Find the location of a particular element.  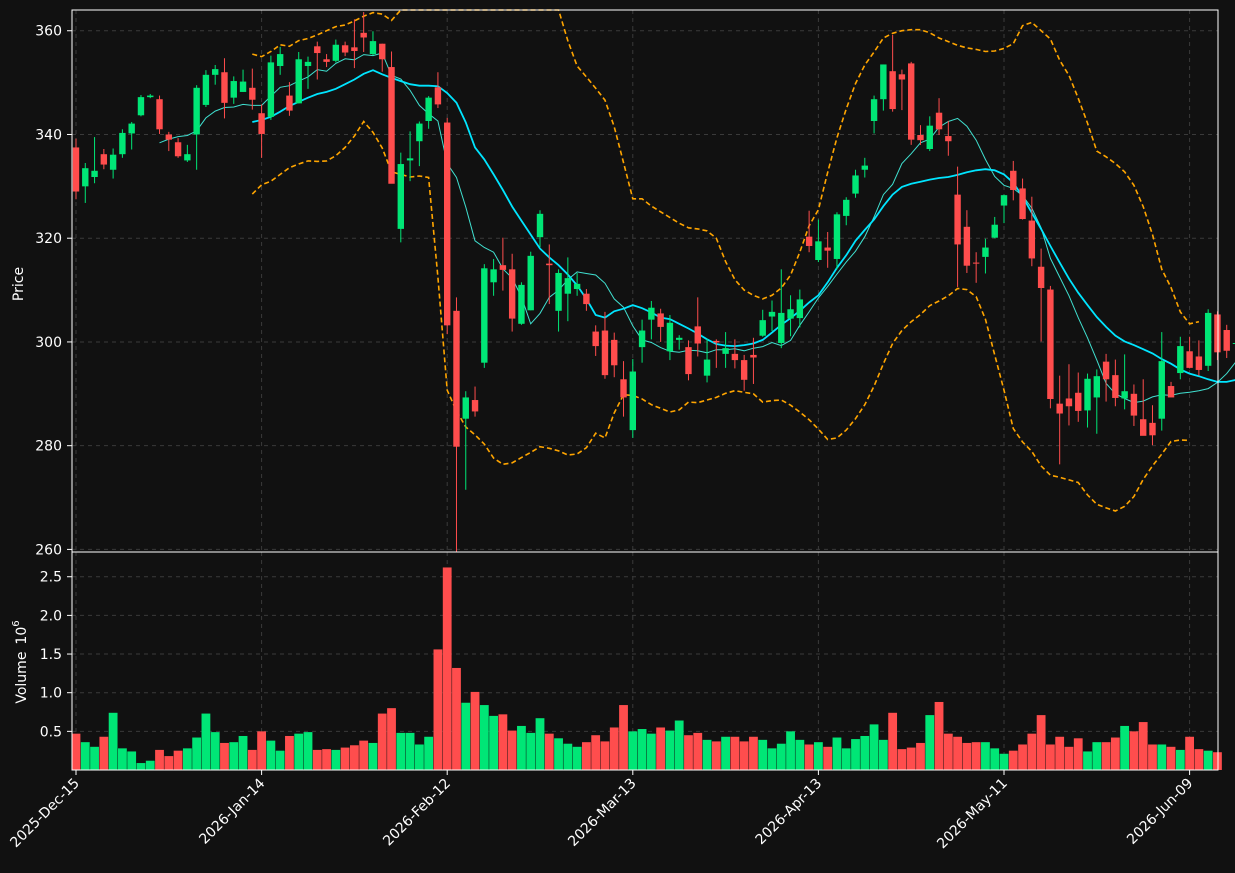

price-tick-label: 300 is located at coordinates (48, 343).